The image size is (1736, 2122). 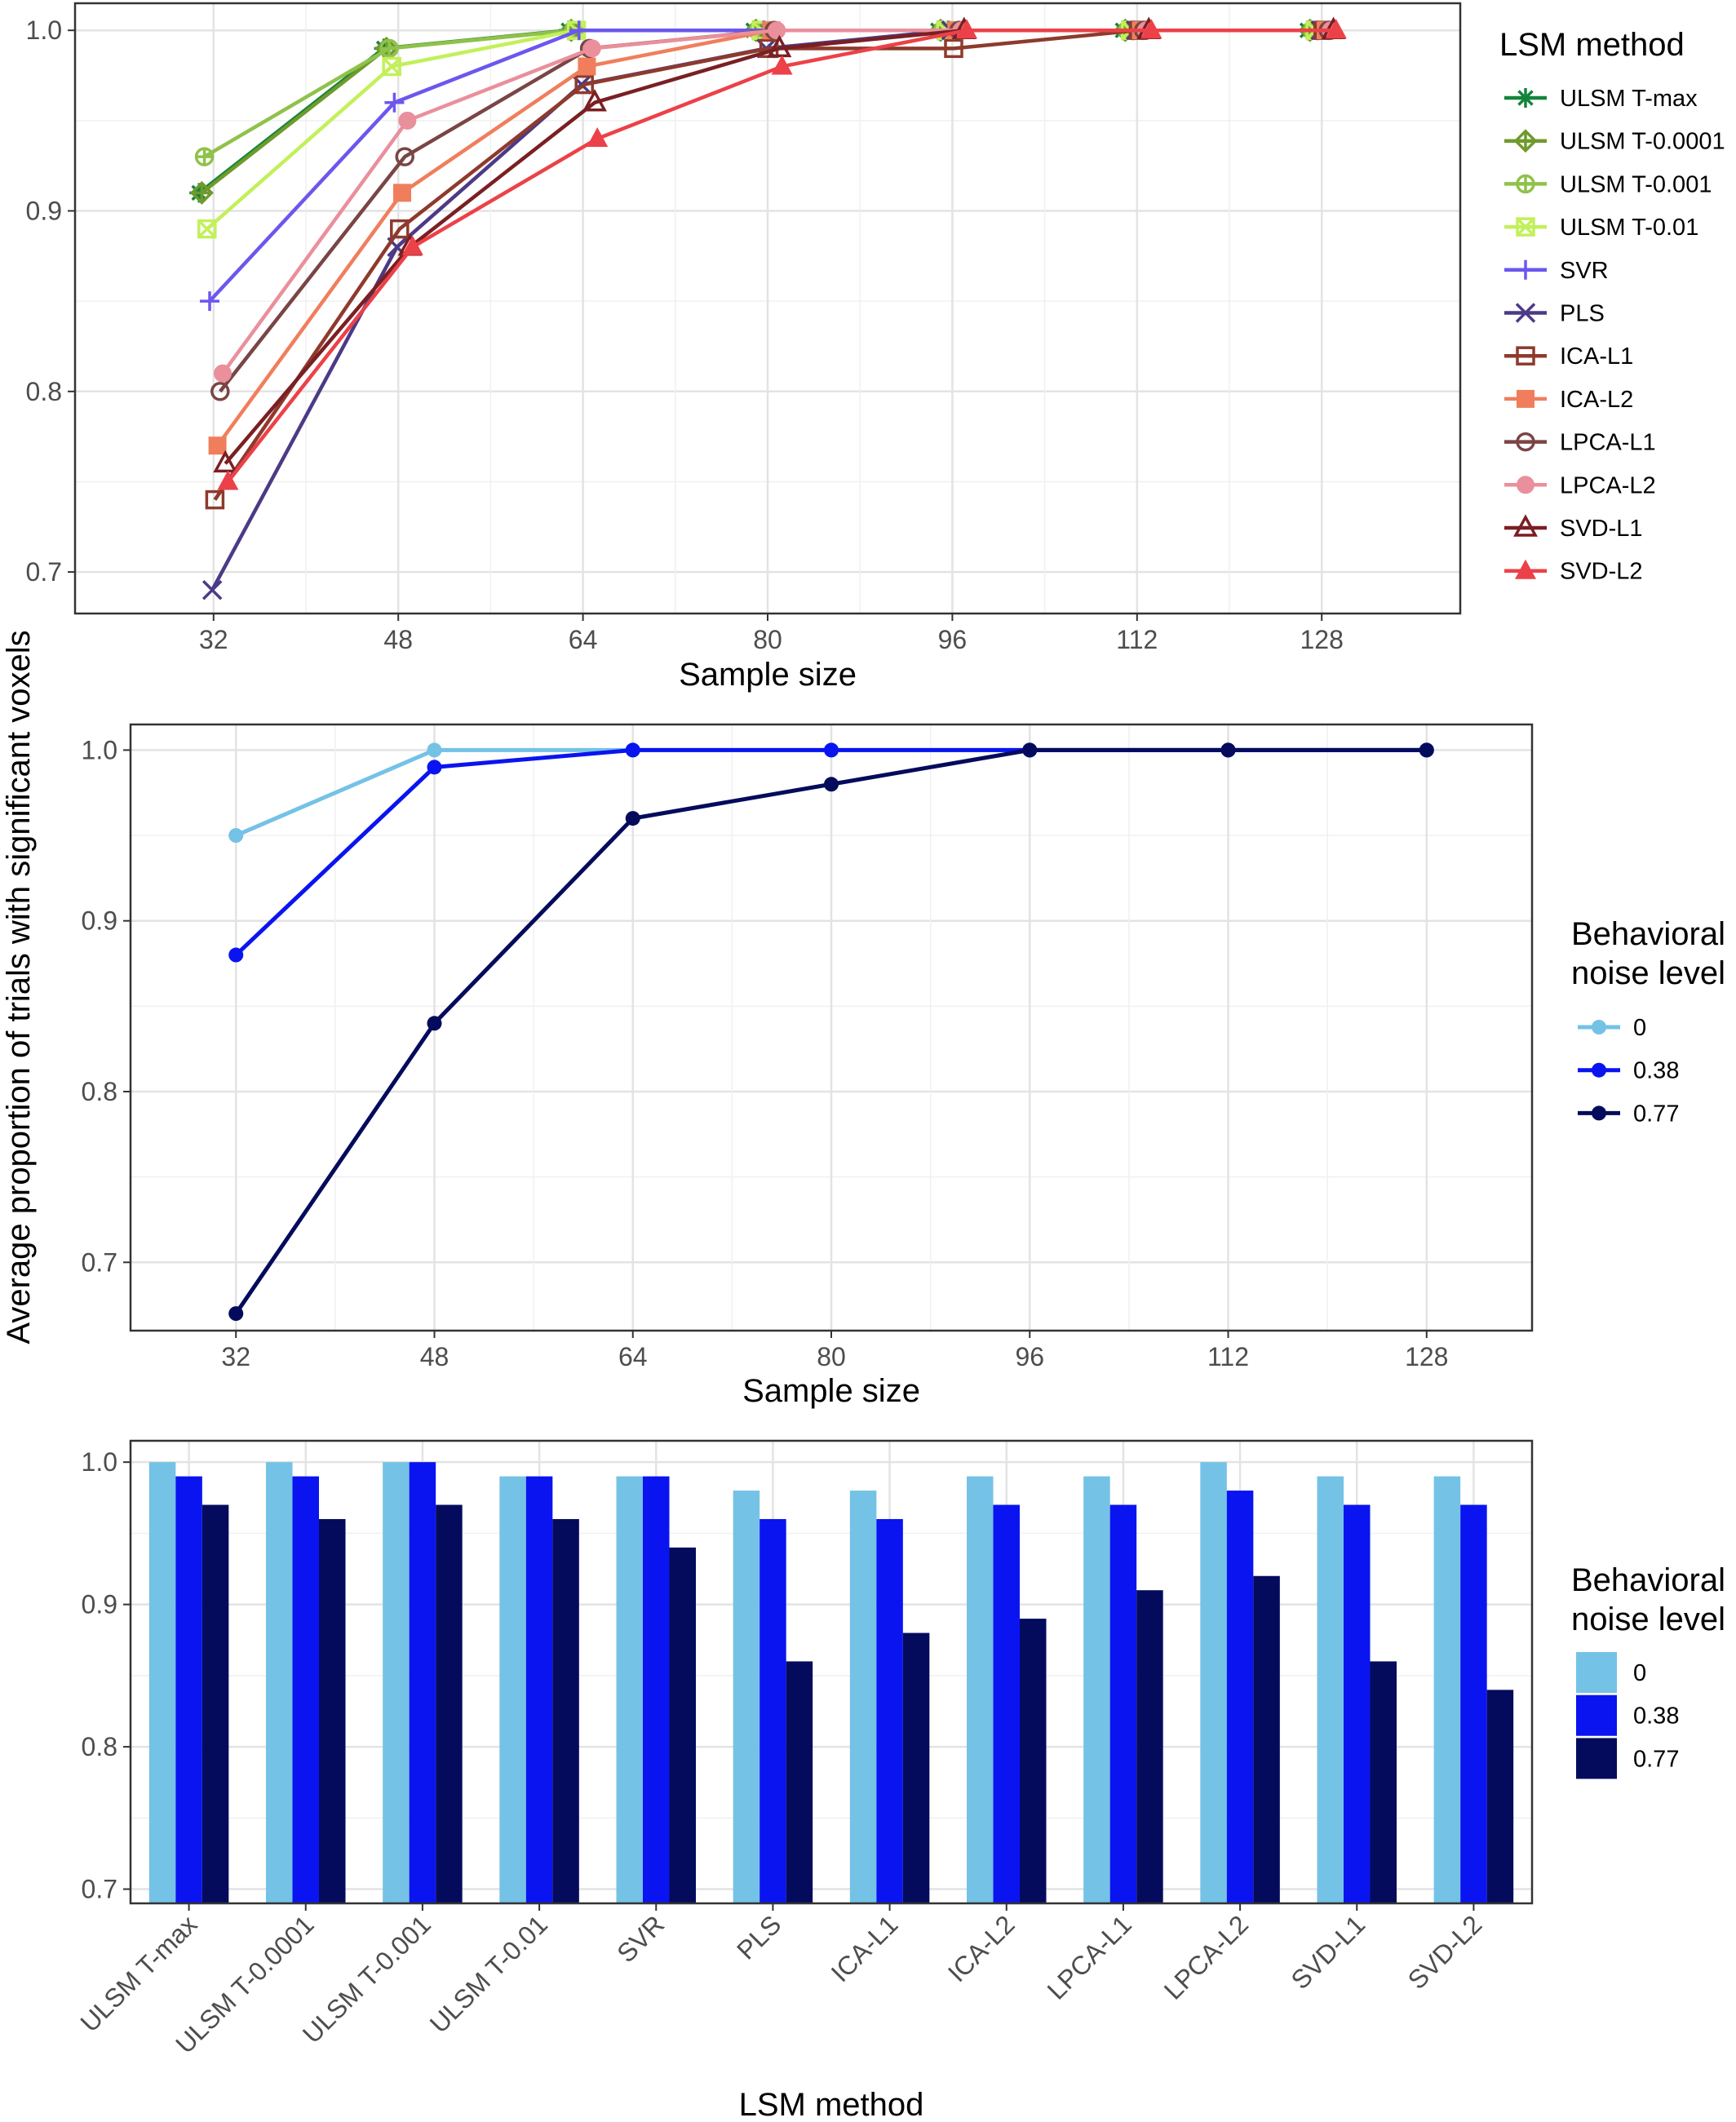 I want to click on x-tick-label: ULSM T-0.01, so click(x=489, y=1973).